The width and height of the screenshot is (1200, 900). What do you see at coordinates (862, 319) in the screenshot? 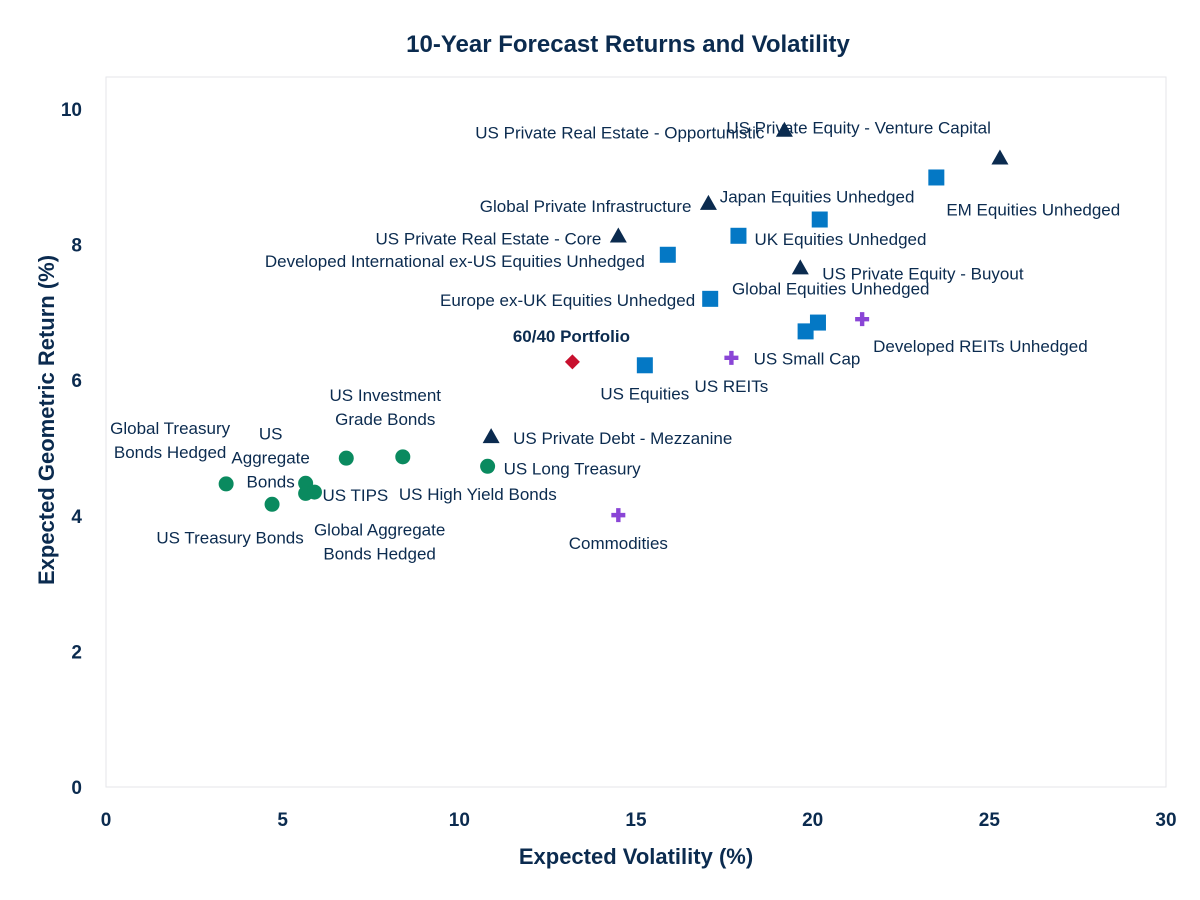
I see `developed-reits-unhedged-marker` at bounding box center [862, 319].